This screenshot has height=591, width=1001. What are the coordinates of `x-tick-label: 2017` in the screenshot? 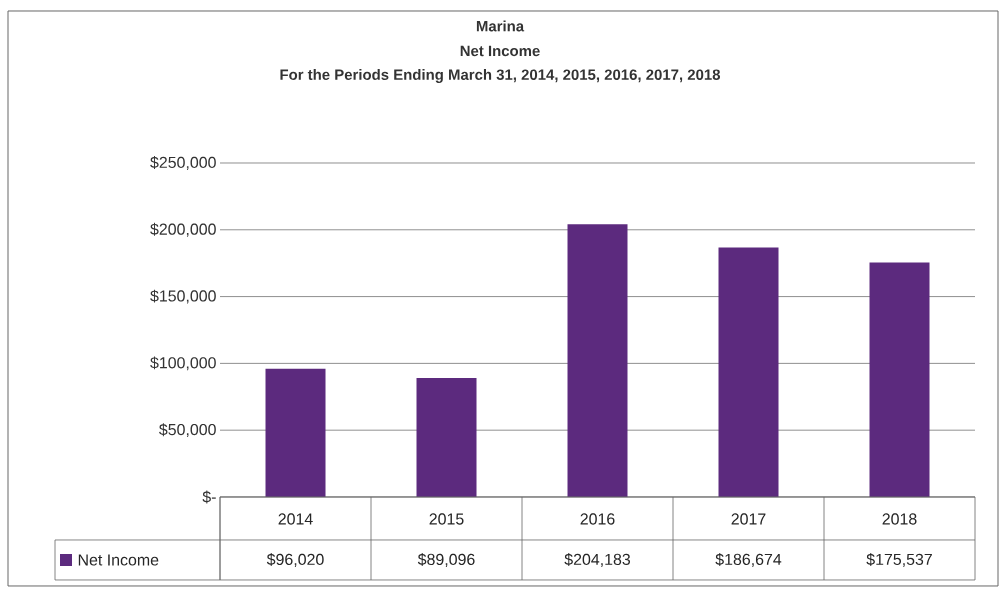 It's located at (748, 519).